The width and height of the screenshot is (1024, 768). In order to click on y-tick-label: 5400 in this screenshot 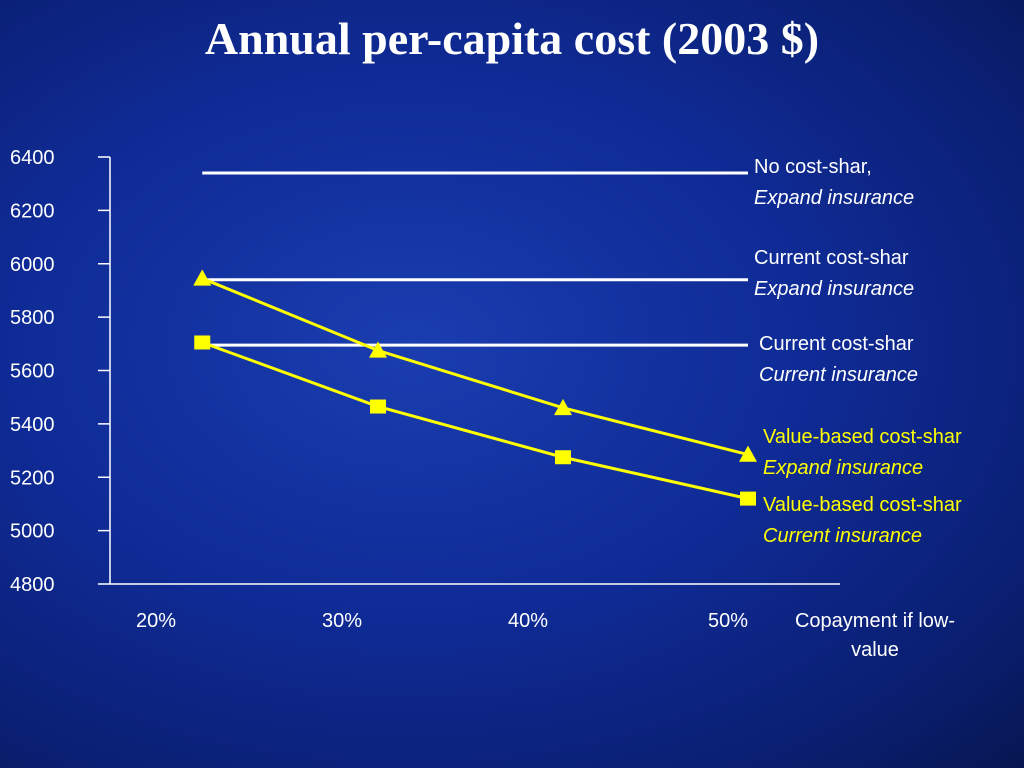, I will do `click(32, 425)`.